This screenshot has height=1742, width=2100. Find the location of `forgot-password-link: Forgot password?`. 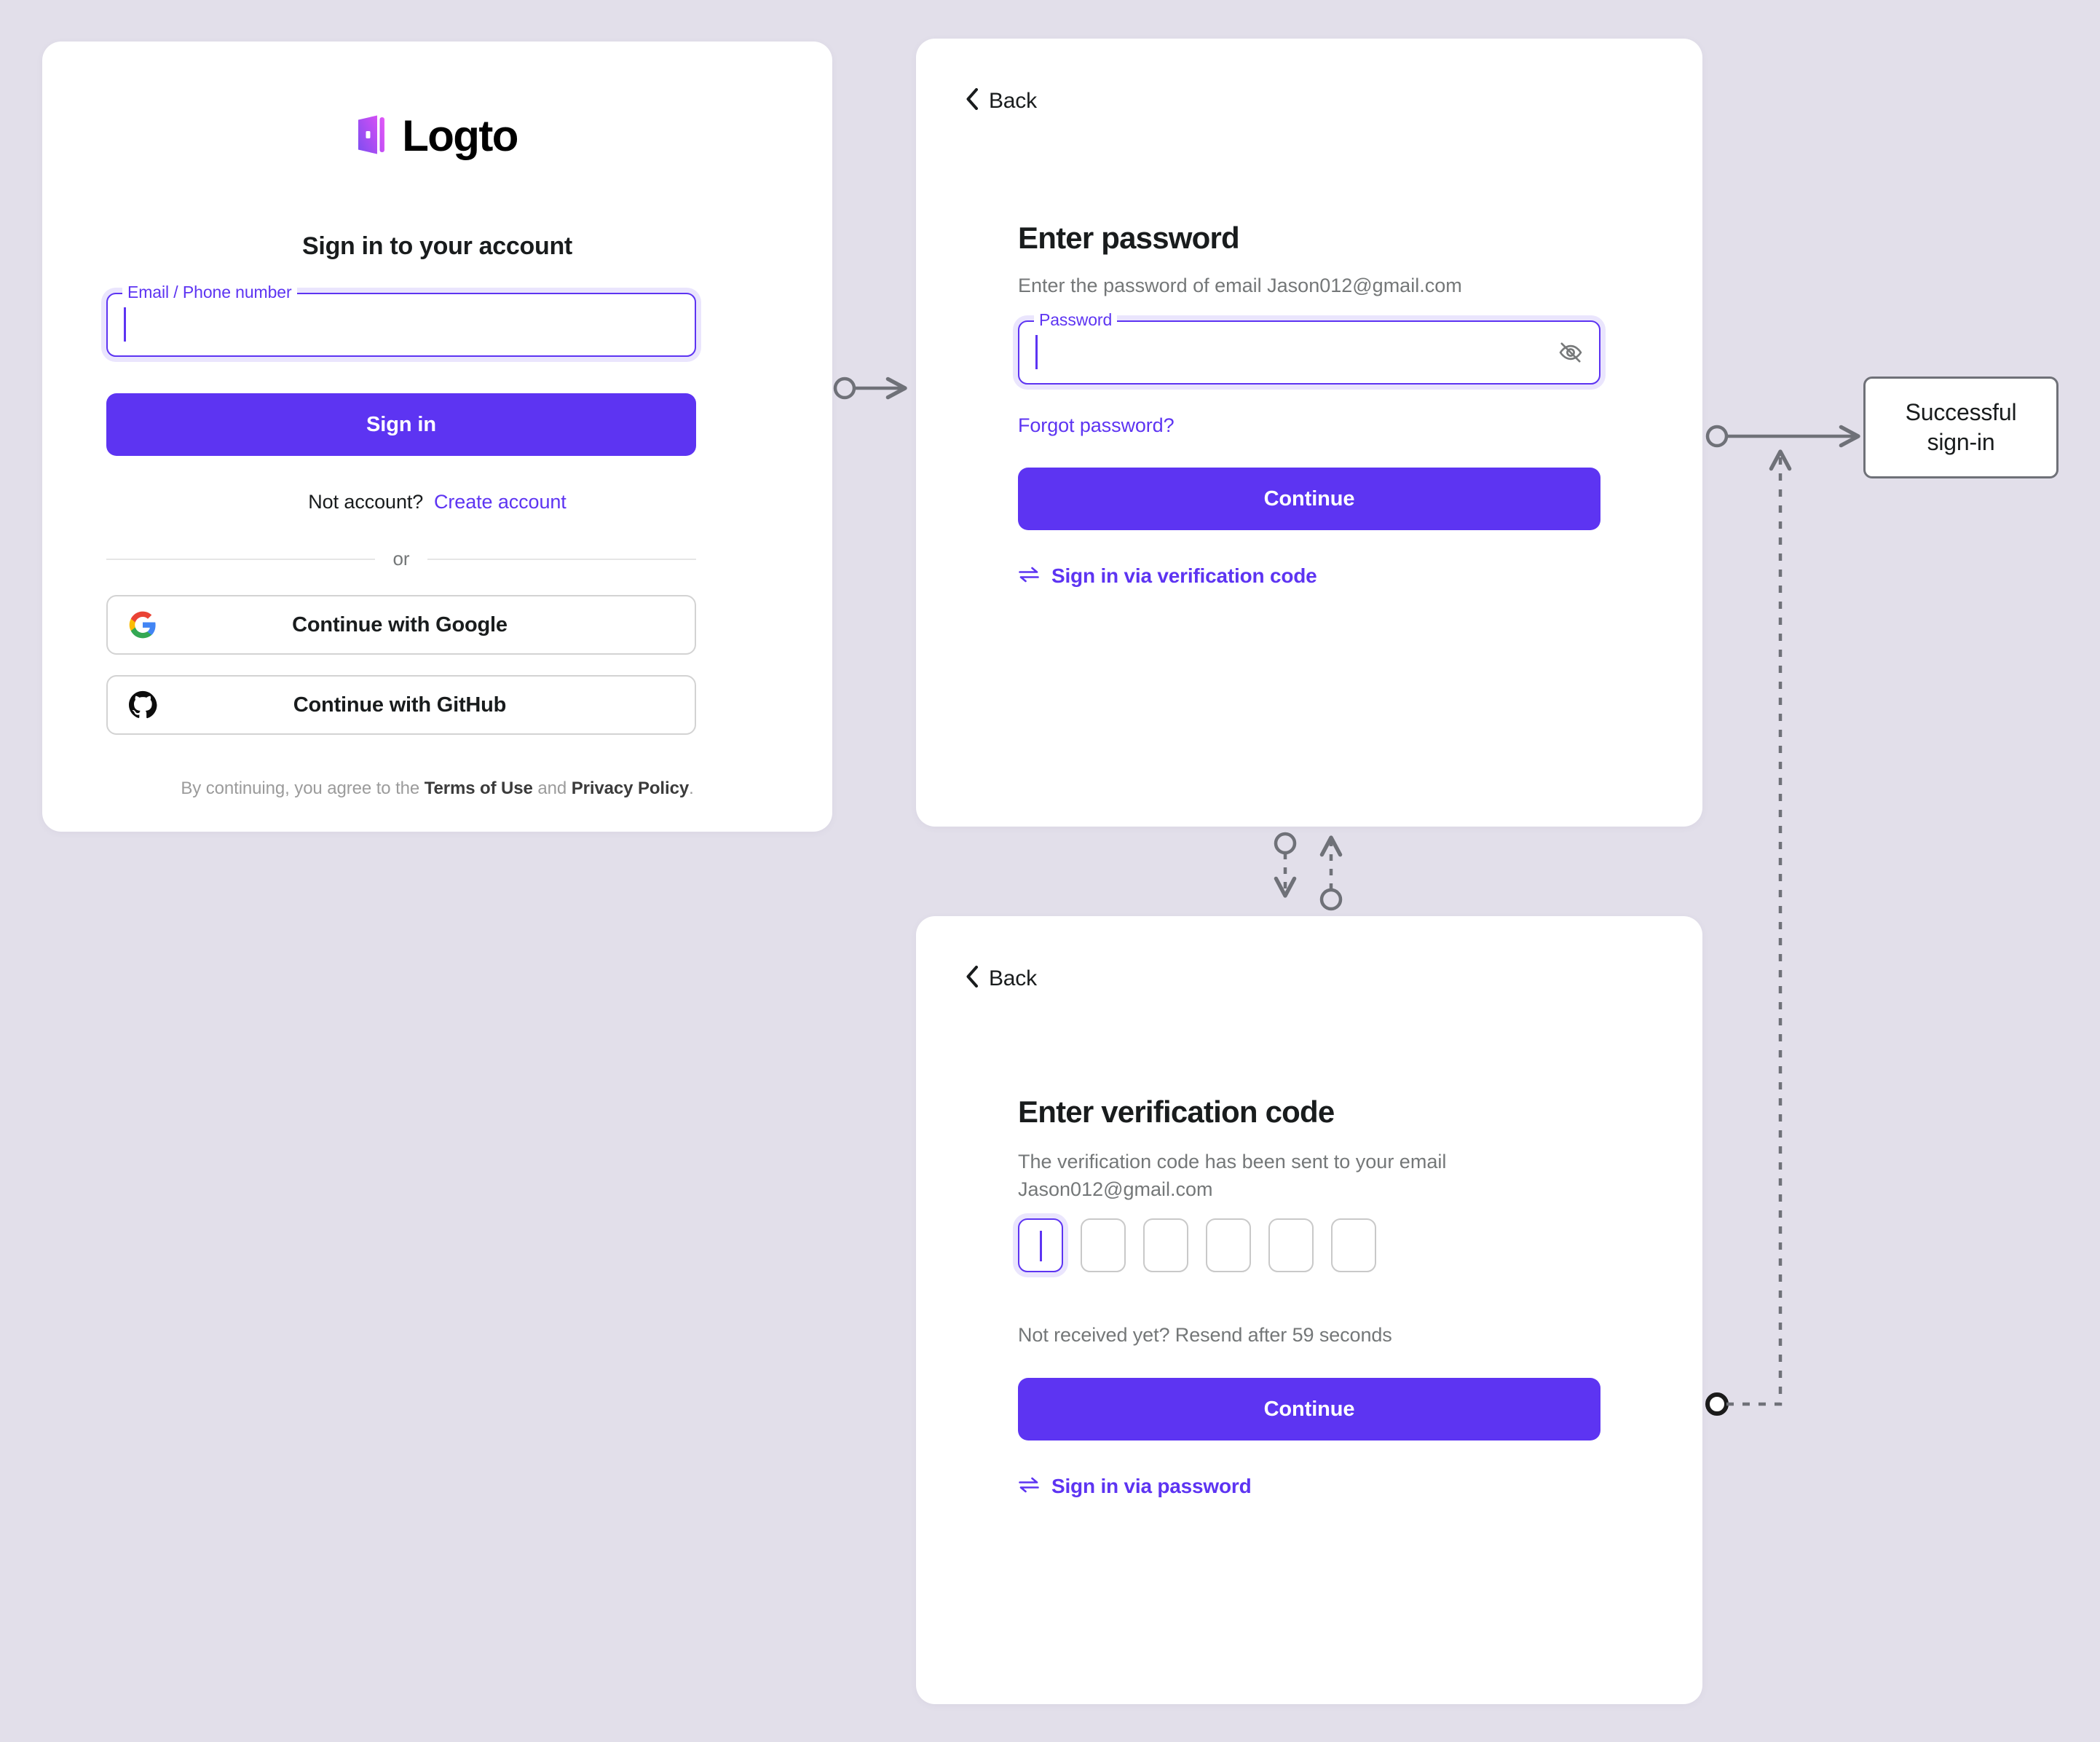

forgot-password-link: Forgot password? is located at coordinates (1096, 425).